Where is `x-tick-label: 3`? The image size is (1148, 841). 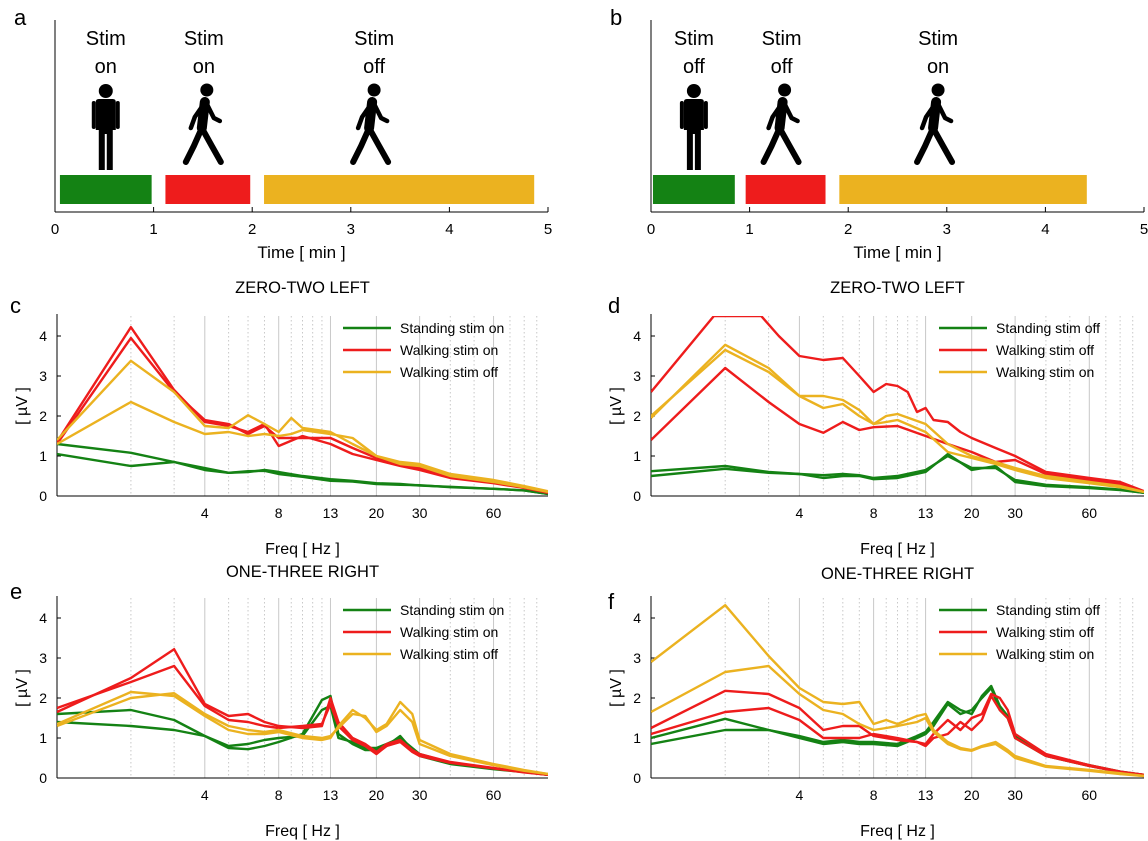 x-tick-label: 3 is located at coordinates (947, 229).